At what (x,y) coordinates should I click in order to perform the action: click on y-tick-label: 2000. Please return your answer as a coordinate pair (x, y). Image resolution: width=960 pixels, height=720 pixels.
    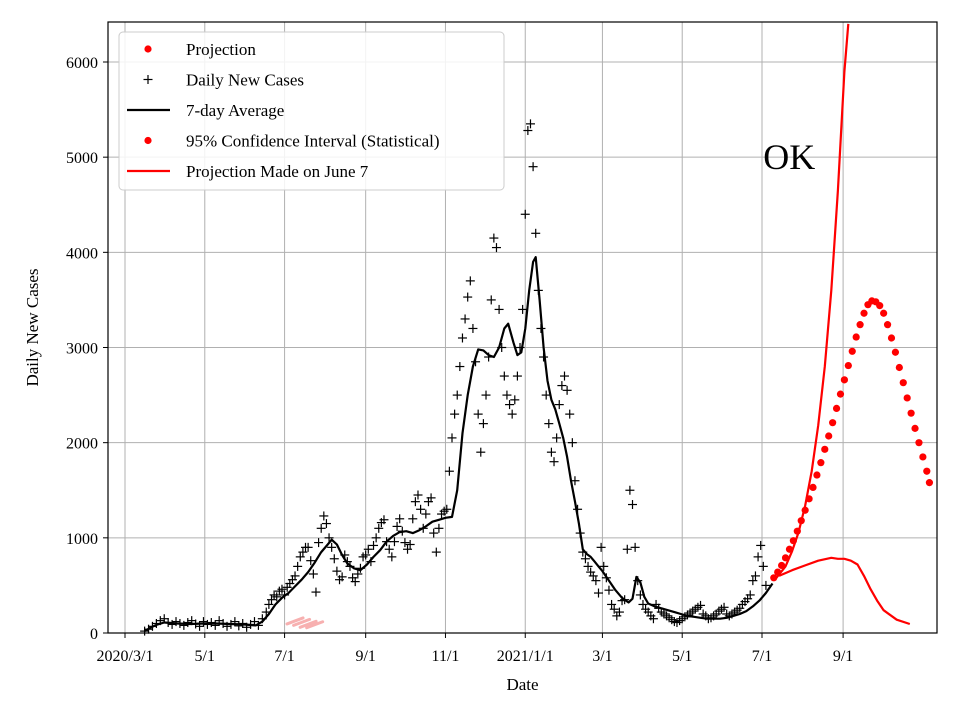
    Looking at the image, I should click on (82, 444).